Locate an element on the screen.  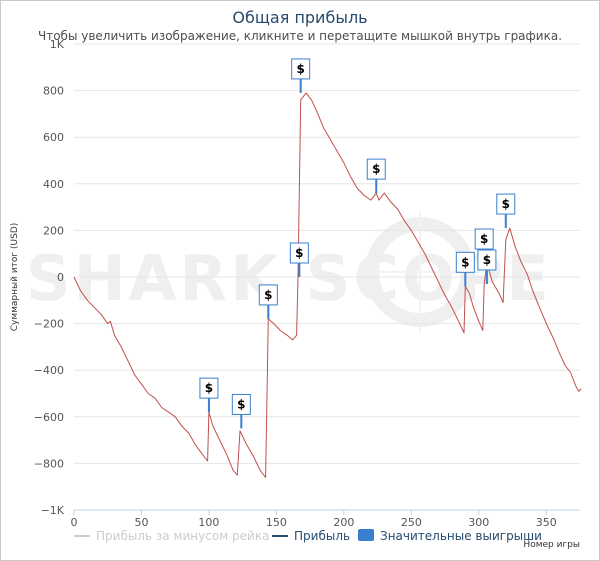
y-axis-title: Суммарный итог (USD) is located at coordinates (15, 277).